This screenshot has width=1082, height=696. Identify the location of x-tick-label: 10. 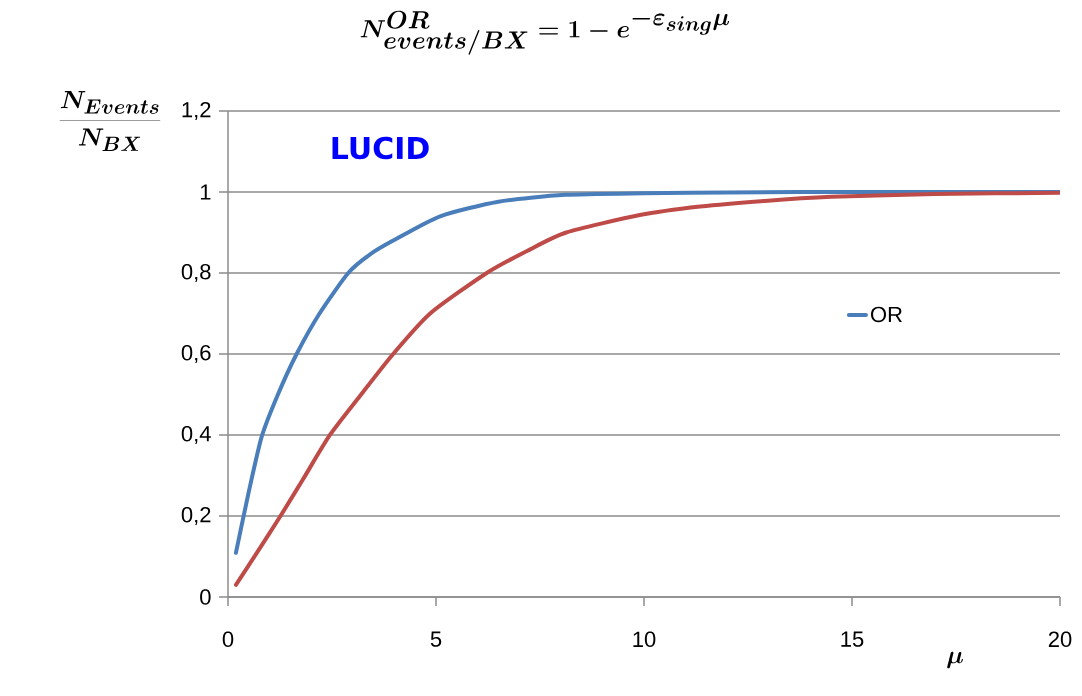
(644, 639).